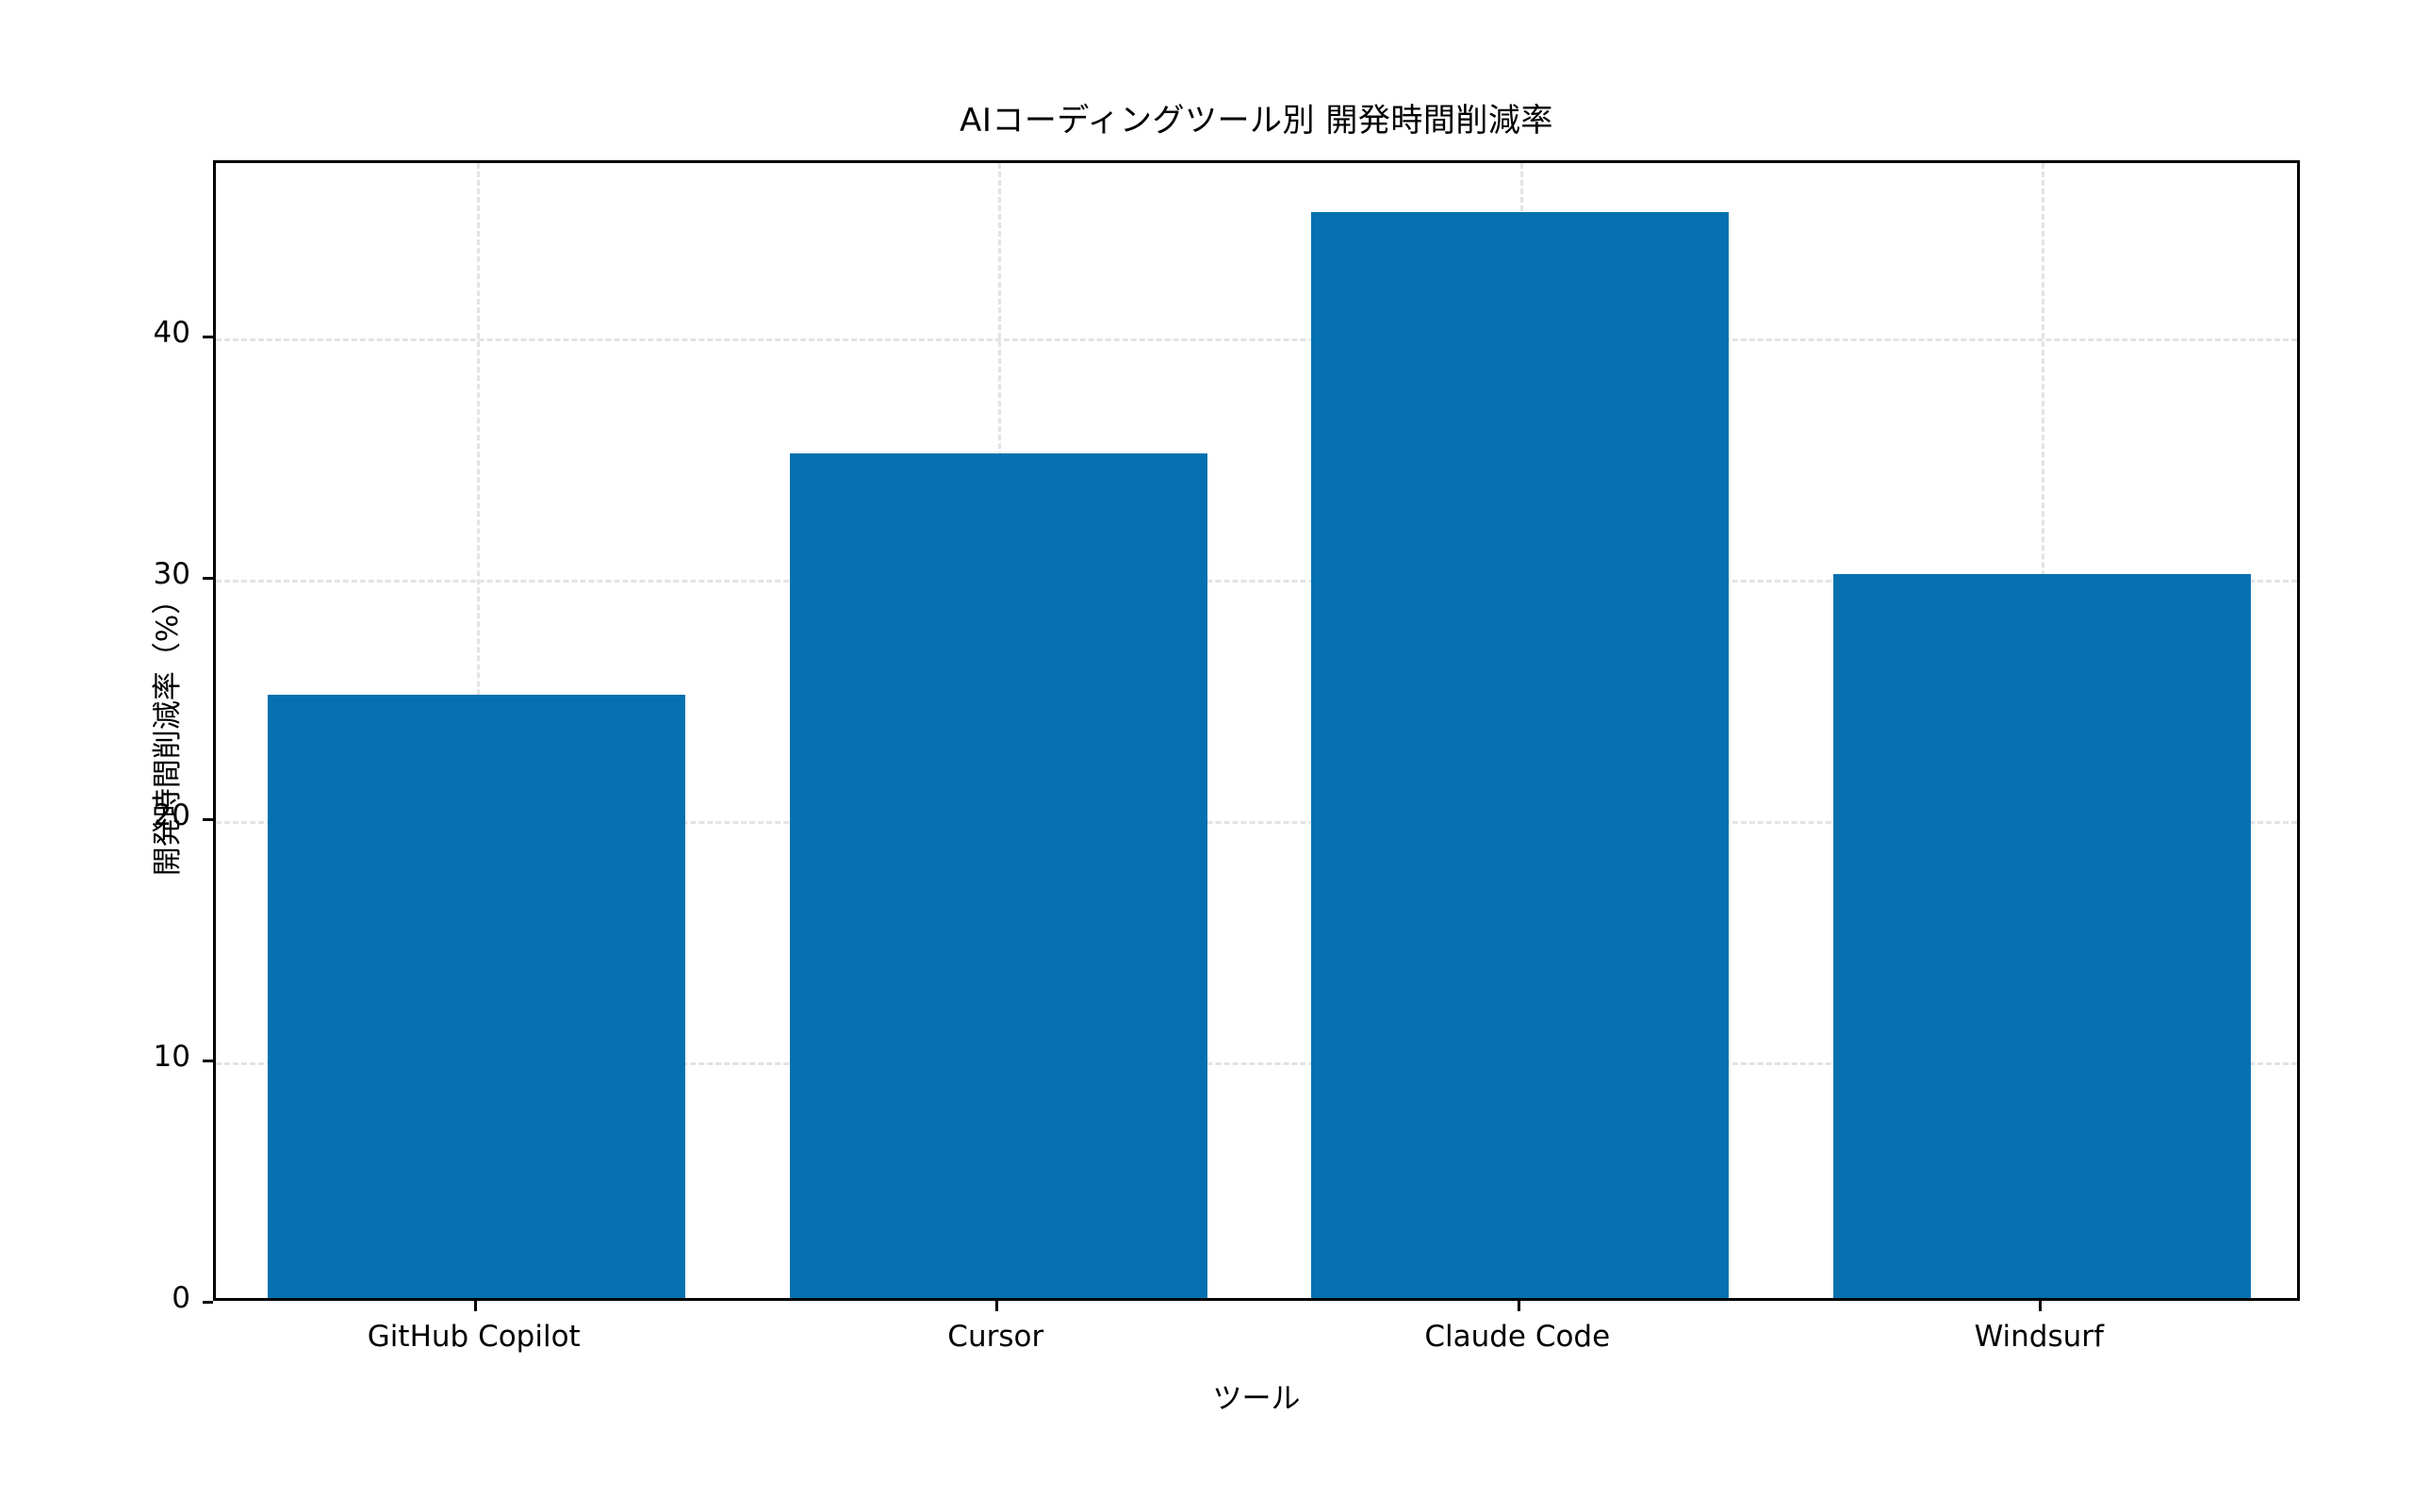  What do you see at coordinates (172, 815) in the screenshot?
I see `y-tick-label: 20` at bounding box center [172, 815].